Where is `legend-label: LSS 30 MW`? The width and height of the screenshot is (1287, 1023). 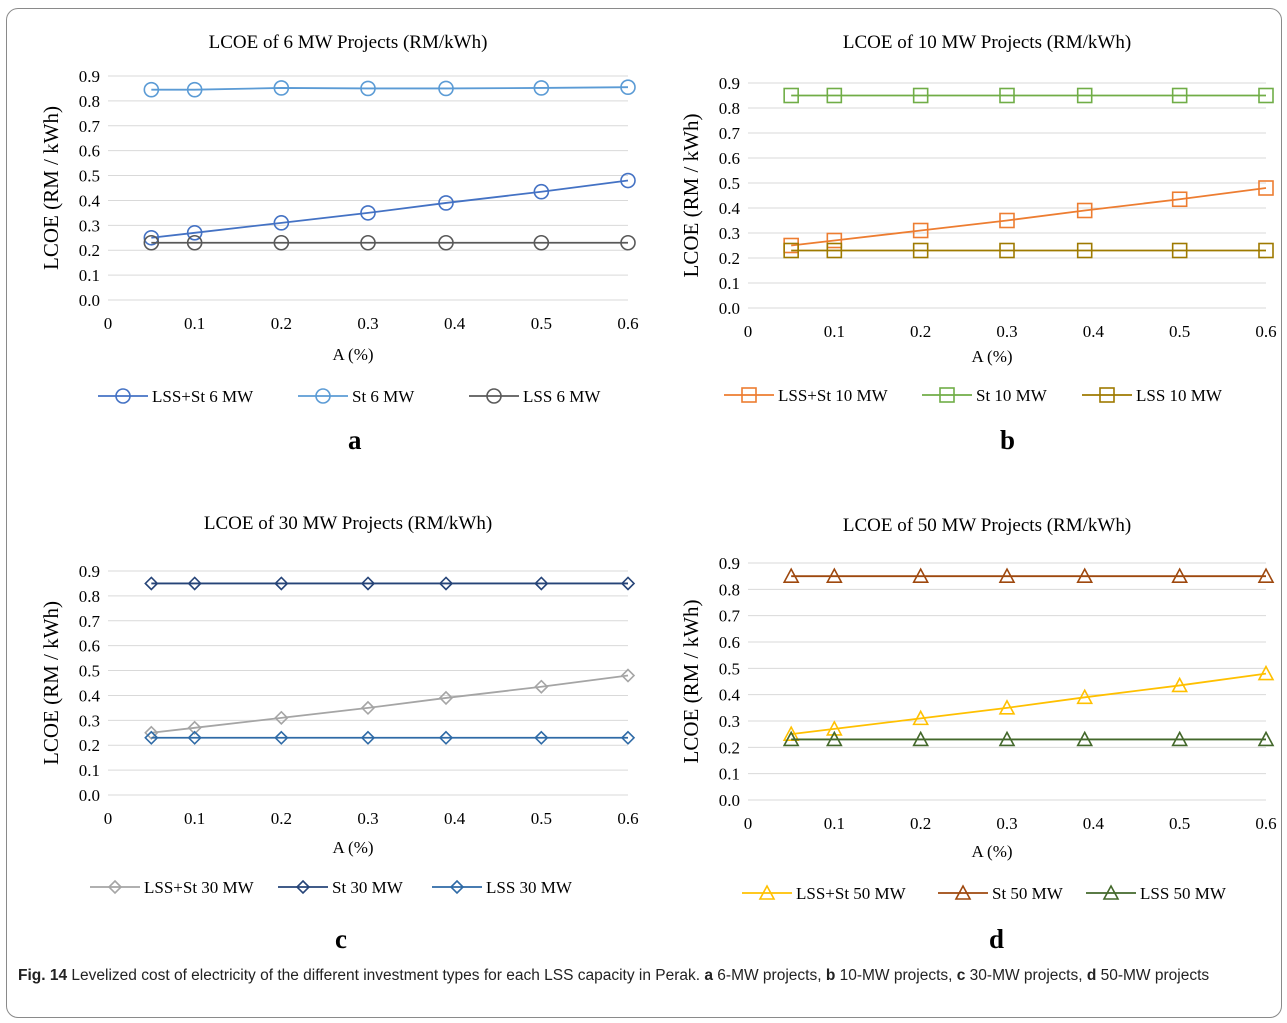
legend-label: LSS 30 MW is located at coordinates (529, 887).